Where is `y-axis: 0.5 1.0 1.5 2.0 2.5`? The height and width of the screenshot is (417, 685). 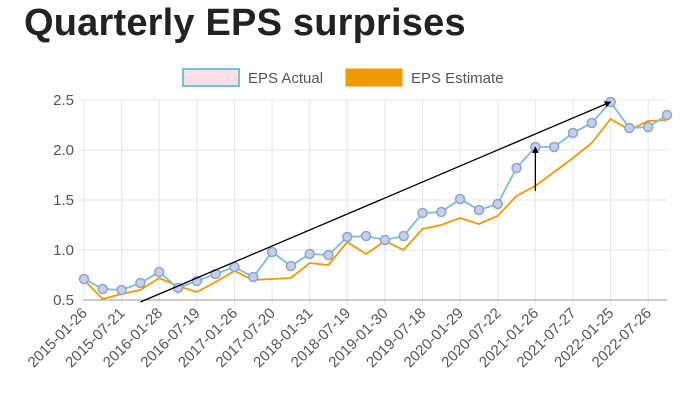
y-axis: 0.5 1.0 1.5 2.0 2.5 is located at coordinates (63, 200).